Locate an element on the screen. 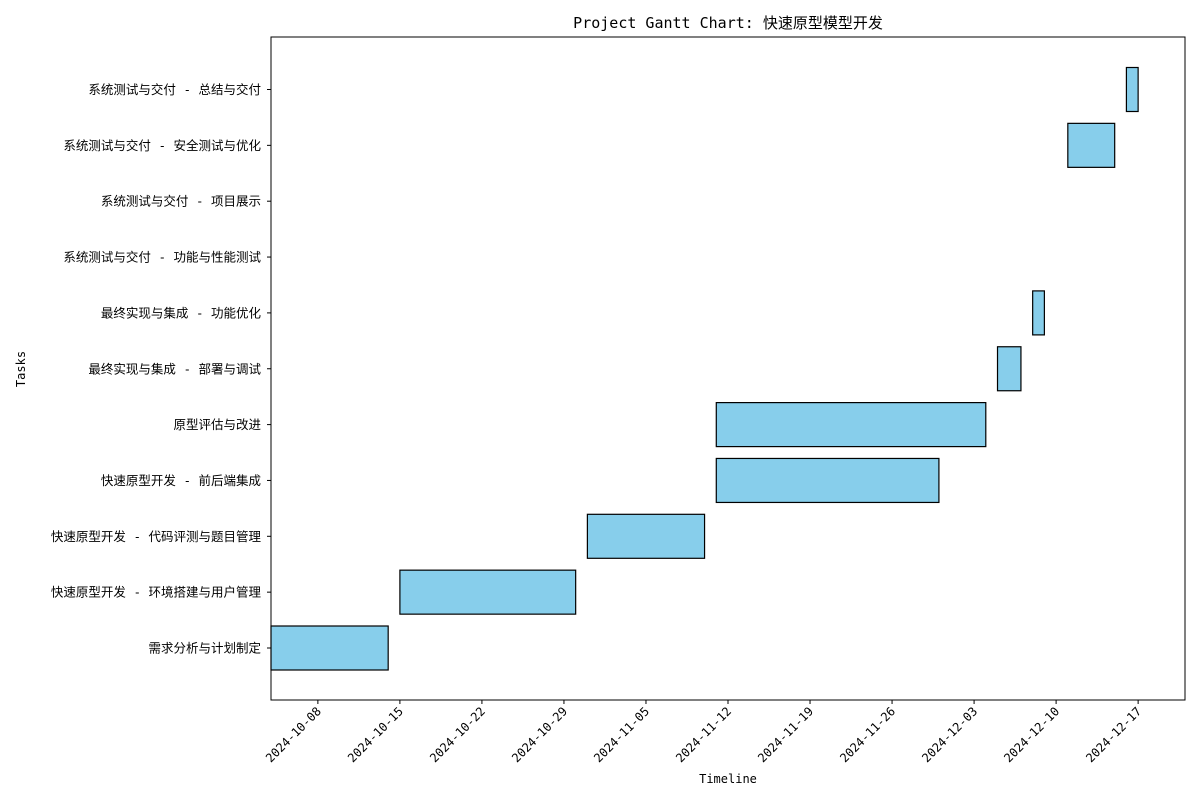 The height and width of the screenshot is (800, 1200). y-axis-label: Tasks is located at coordinates (21, 369).